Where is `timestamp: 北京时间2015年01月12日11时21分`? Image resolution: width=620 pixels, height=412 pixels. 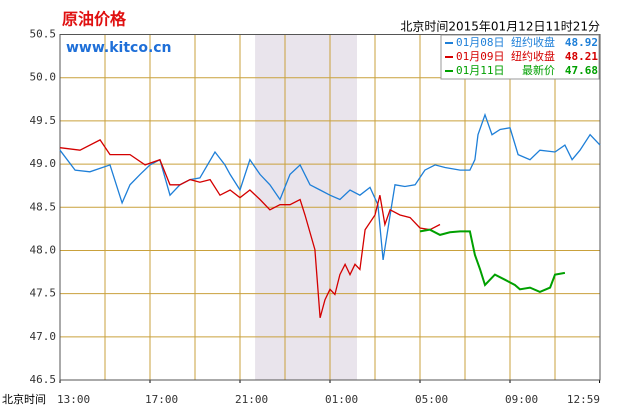 timestamp: 北京时间2015年01月12日11时21分 is located at coordinates (500, 27).